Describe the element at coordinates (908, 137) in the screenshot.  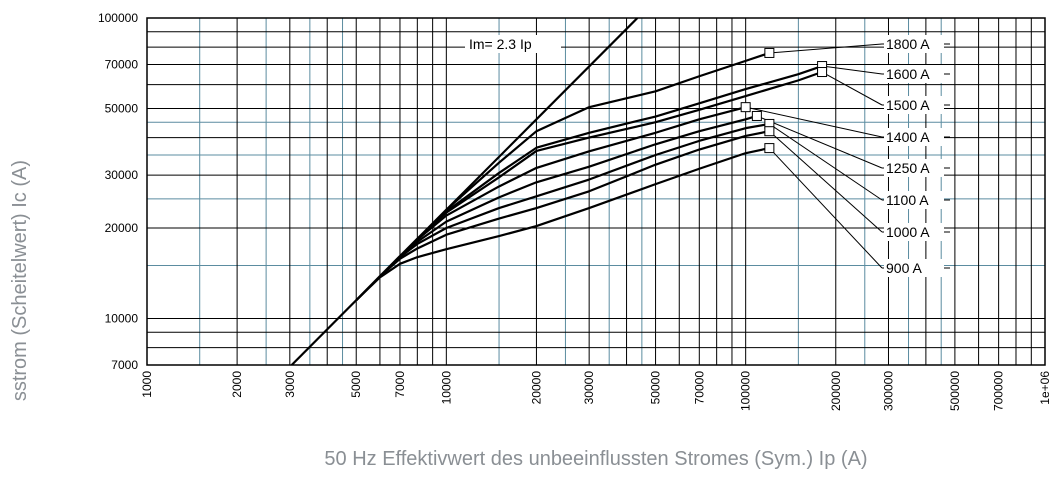
I see `series-label: 1400 A` at that location.